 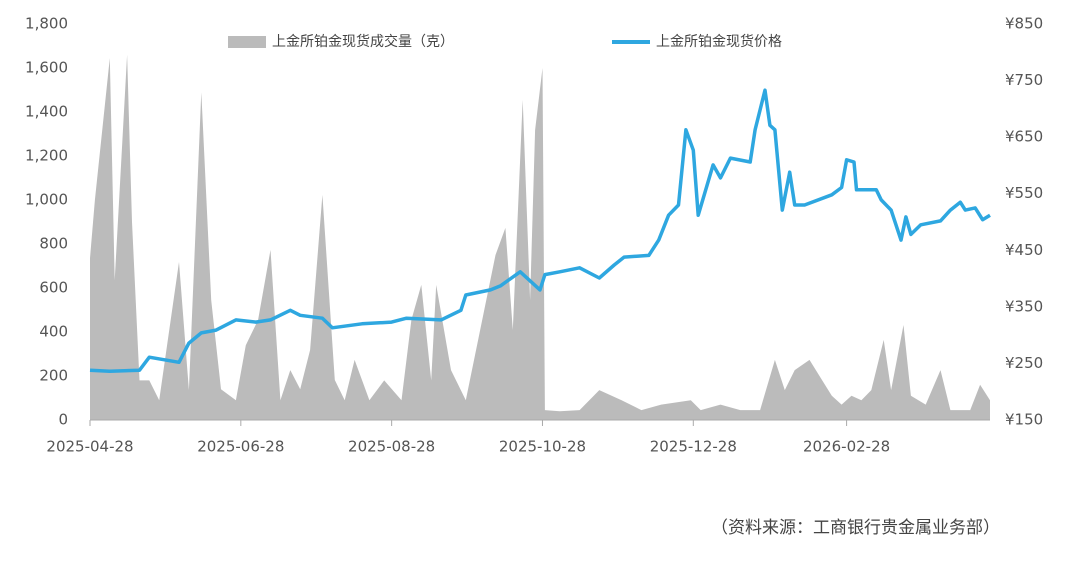 I want to click on y2-tick-label: ¥550, so click(x=1024, y=193).